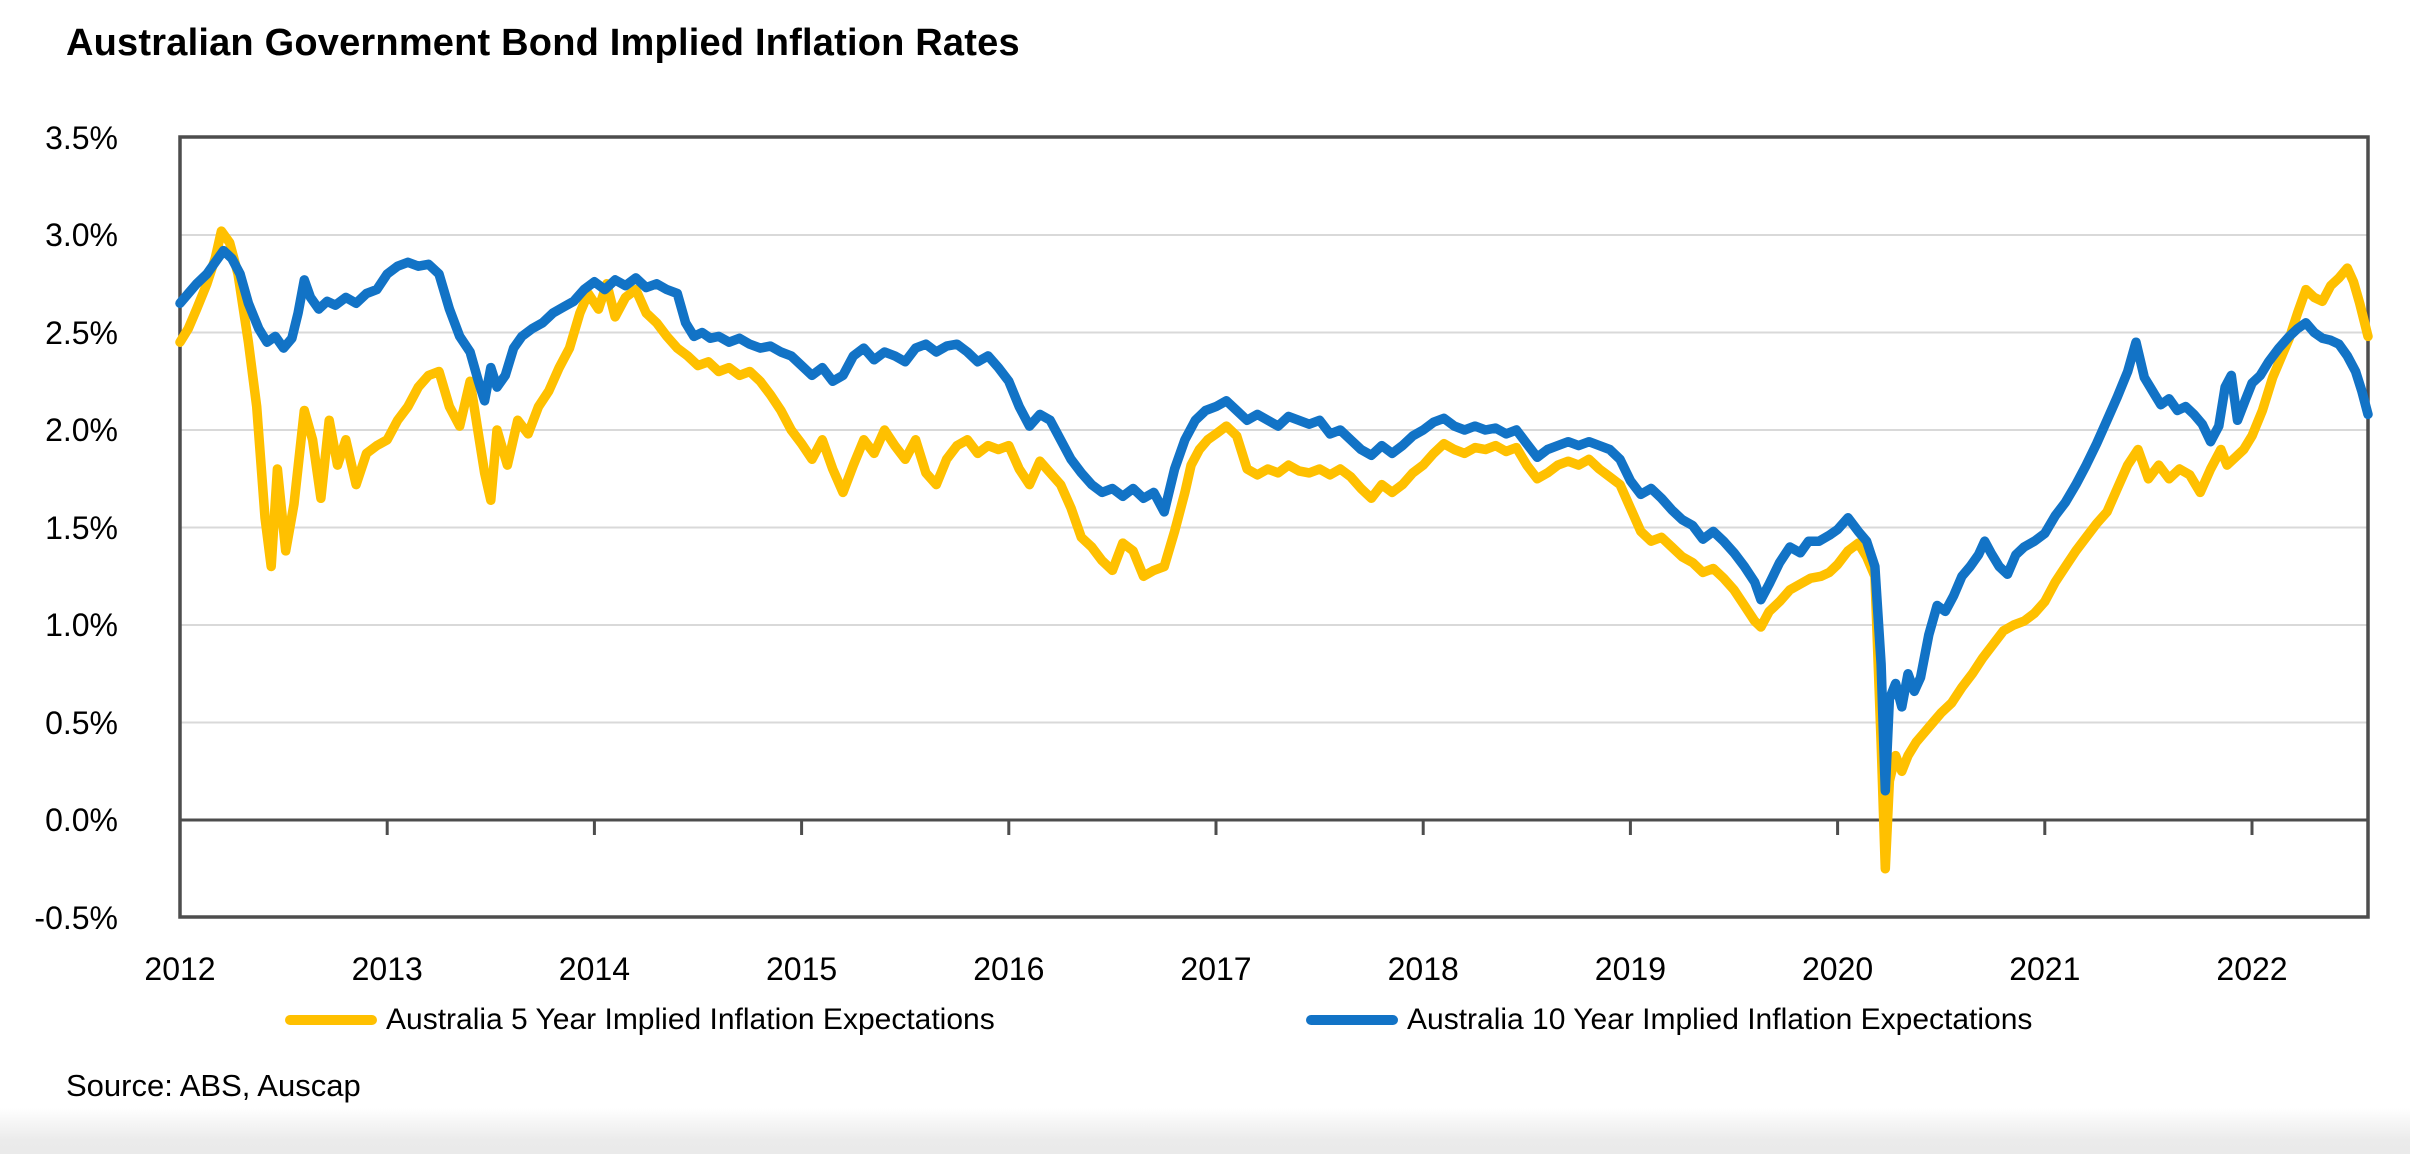 Image resolution: width=2410 pixels, height=1154 pixels. What do you see at coordinates (1630, 969) in the screenshot?
I see `x-axis-label-2019: 2019` at bounding box center [1630, 969].